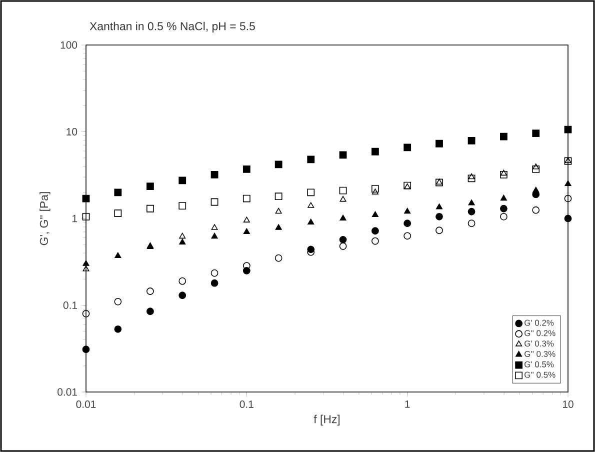 The width and height of the screenshot is (595, 452). What do you see at coordinates (539, 323) in the screenshot?
I see `legend-label: G' 0.2%` at bounding box center [539, 323].